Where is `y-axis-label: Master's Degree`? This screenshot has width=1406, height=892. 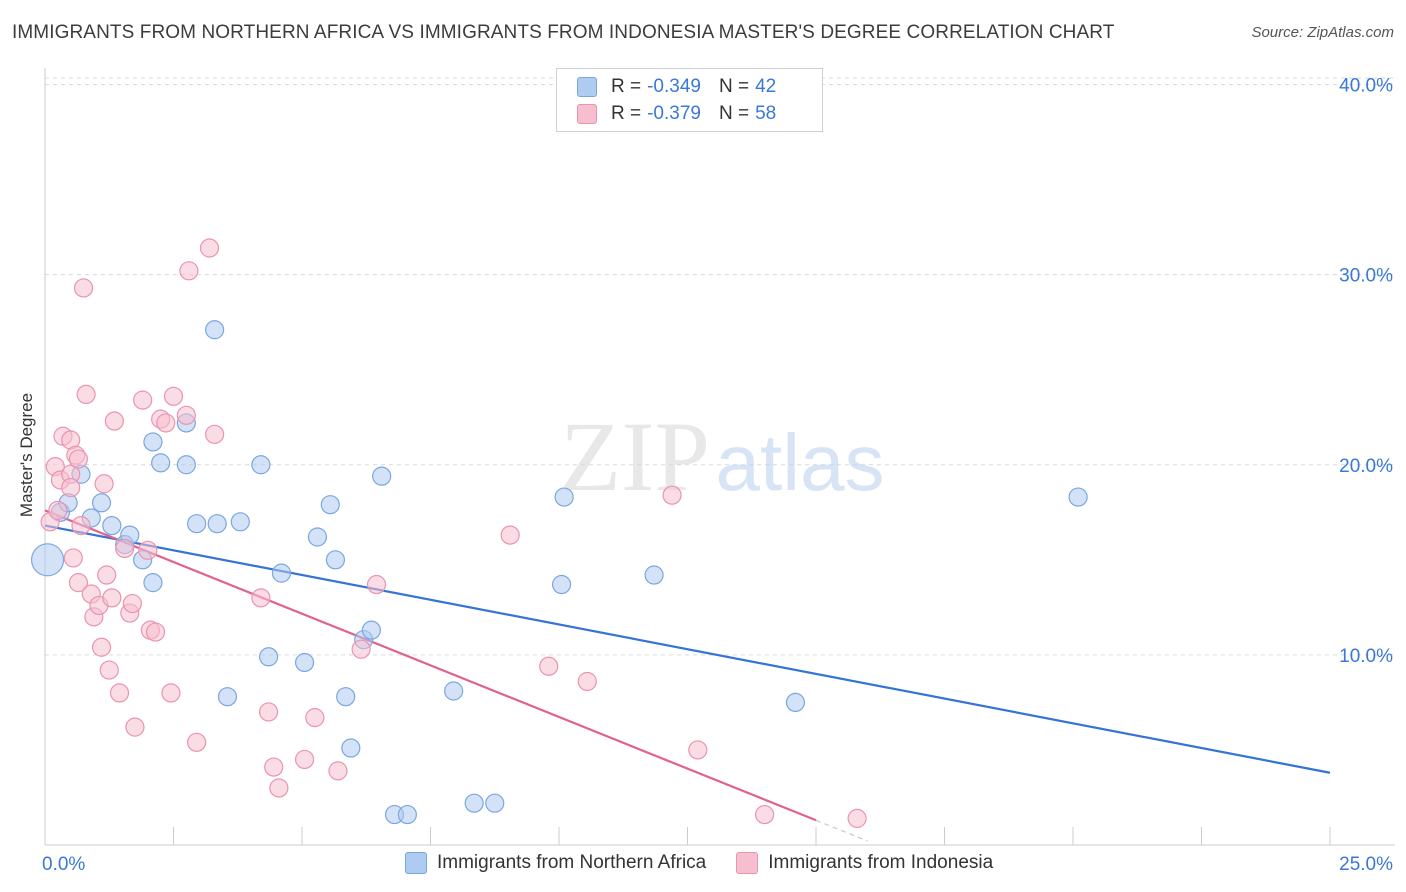
y-axis-label: Master's Degree is located at coordinates (26, 455).